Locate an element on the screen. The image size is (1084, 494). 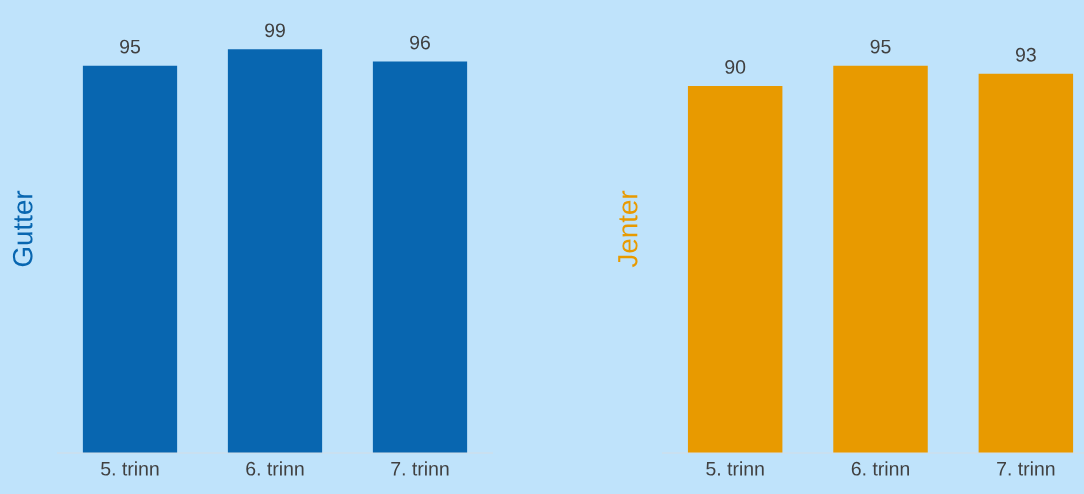
data-label: 90 is located at coordinates (735, 67).